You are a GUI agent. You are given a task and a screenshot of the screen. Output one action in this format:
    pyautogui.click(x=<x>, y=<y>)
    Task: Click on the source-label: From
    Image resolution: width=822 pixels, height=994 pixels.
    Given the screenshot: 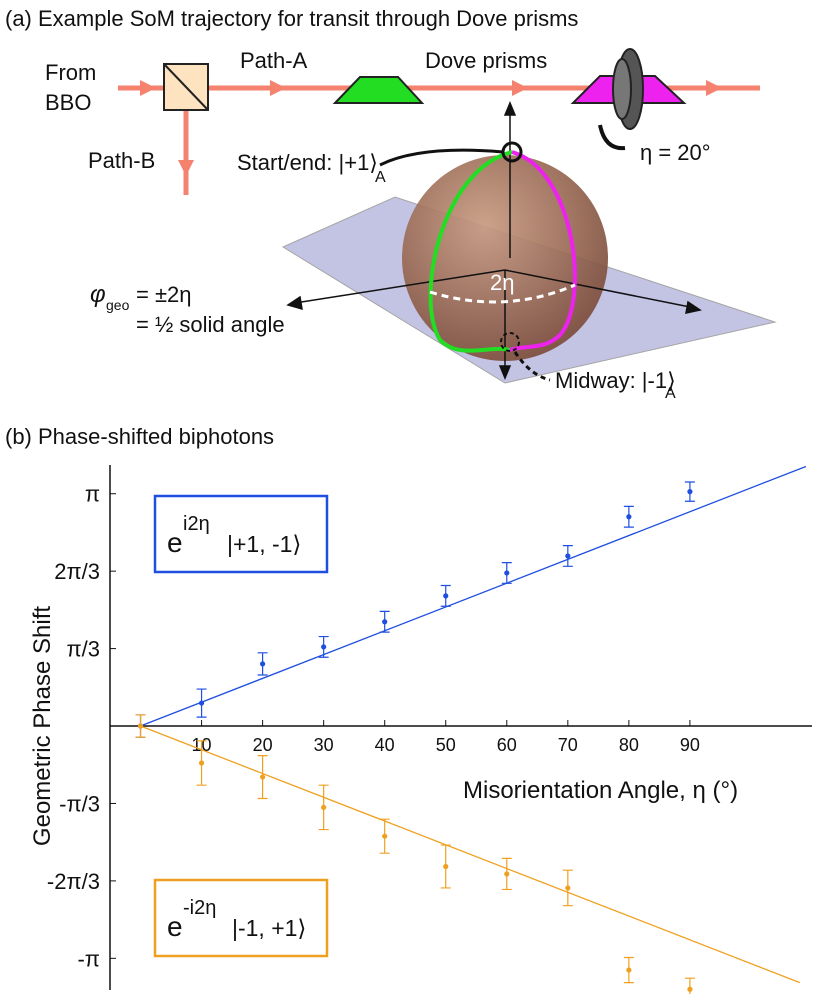 What is the action you would take?
    pyautogui.click(x=70, y=72)
    